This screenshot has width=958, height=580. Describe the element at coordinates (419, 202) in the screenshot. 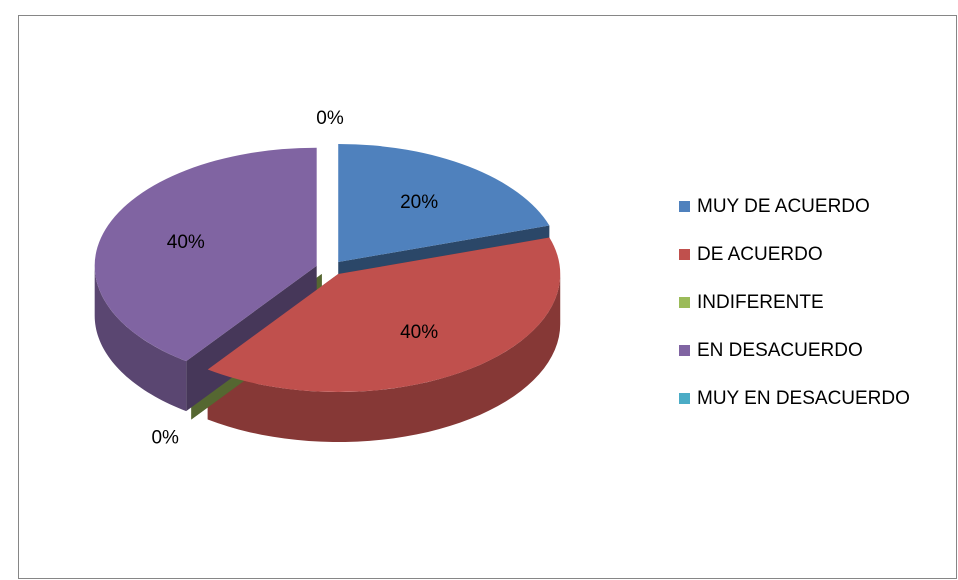

I see `data-label: 20%` at that location.